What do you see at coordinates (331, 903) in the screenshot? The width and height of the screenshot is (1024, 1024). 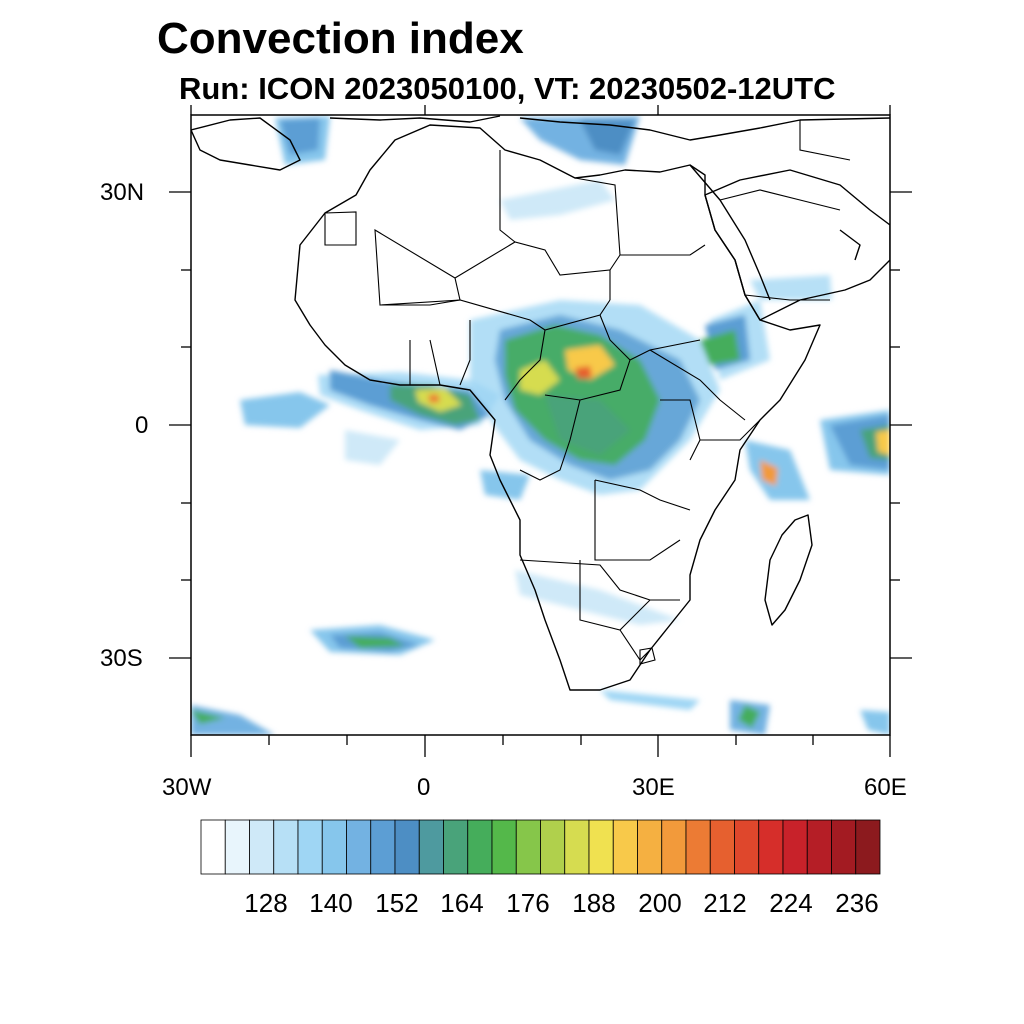 I see `colorbar-label: 140` at bounding box center [331, 903].